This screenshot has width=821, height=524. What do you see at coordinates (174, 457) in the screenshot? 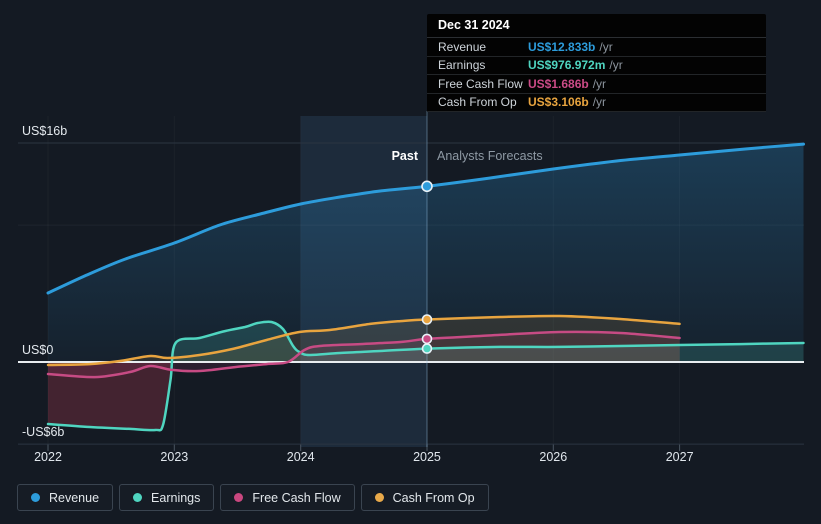
I see `x-tick-label-2023: 2023` at bounding box center [174, 457].